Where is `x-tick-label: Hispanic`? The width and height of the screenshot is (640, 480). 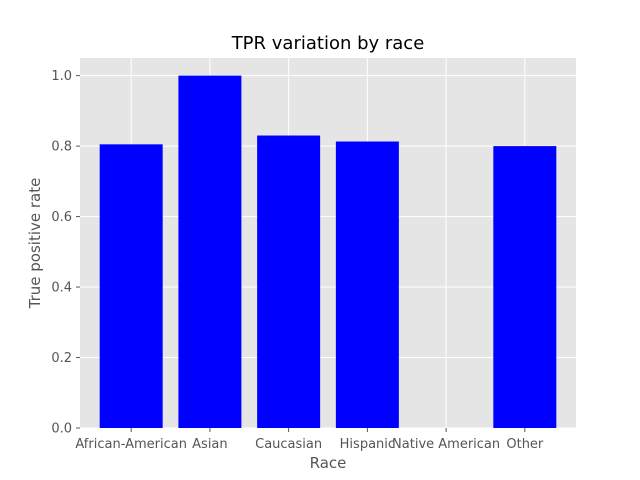
x-tick-label: Hispanic is located at coordinates (367, 444).